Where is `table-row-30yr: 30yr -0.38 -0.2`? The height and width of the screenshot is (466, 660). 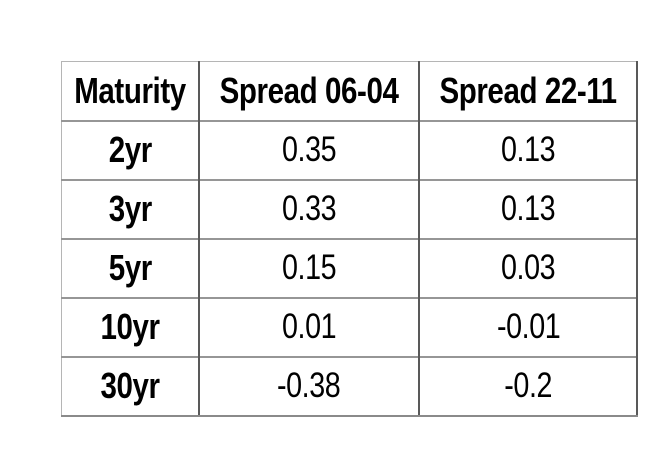
table-row-30yr: 30yr -0.38 -0.2 is located at coordinates (350, 386).